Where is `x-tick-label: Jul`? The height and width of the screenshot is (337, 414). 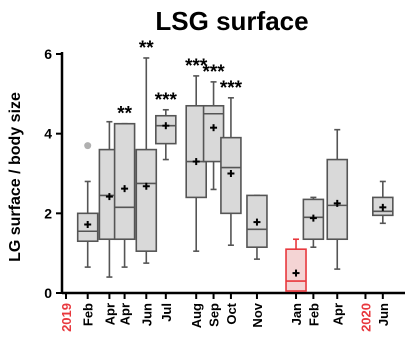
x-tick-label: Jul is located at coordinates (166, 312).